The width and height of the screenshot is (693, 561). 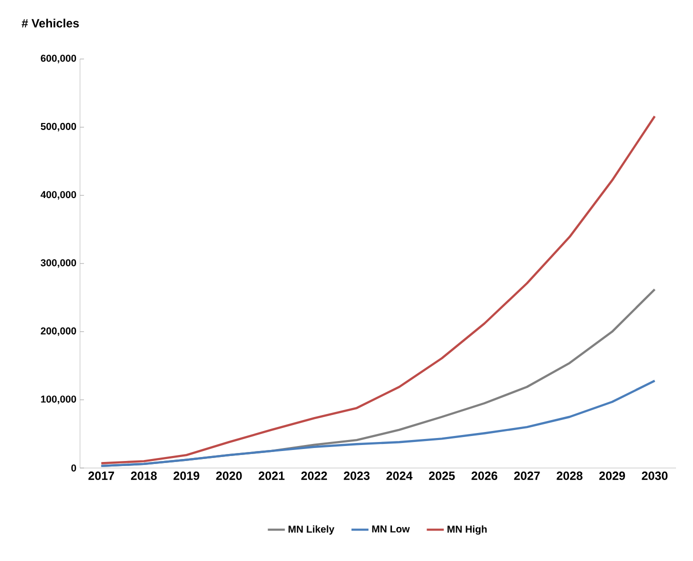 What do you see at coordinates (101, 476) in the screenshot?
I see `x-tick-label: 2017` at bounding box center [101, 476].